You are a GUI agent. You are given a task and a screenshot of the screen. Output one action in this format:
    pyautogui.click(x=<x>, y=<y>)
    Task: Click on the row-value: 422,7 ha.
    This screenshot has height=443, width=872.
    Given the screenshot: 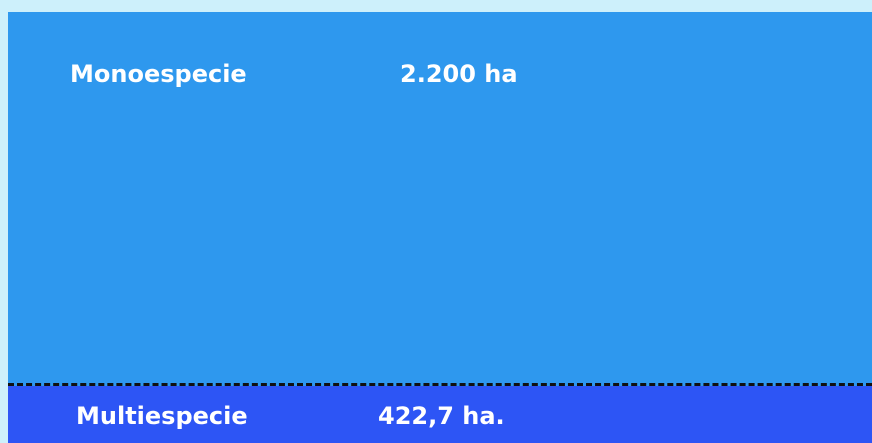 What is the action you would take?
    pyautogui.click(x=441, y=416)
    